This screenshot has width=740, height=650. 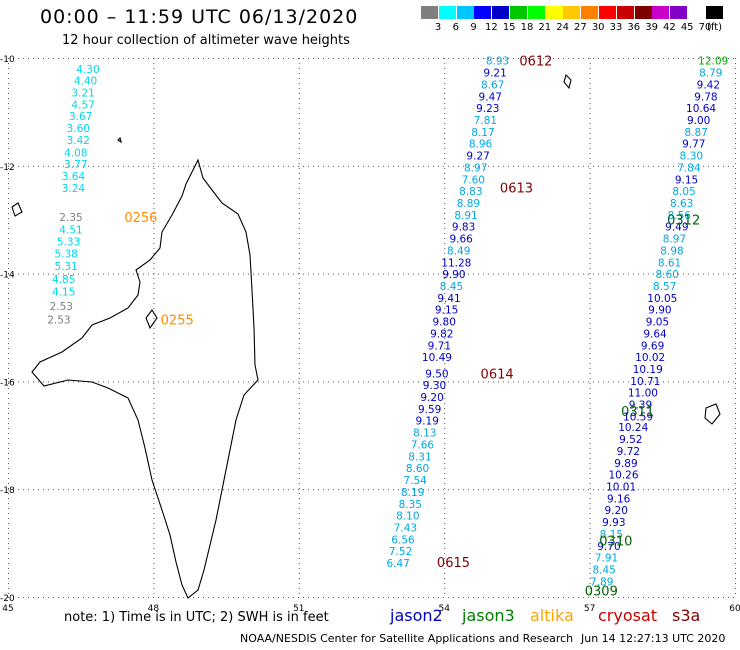 What do you see at coordinates (643, 394) in the screenshot?
I see `wave-height-value: 11.00` at bounding box center [643, 394].